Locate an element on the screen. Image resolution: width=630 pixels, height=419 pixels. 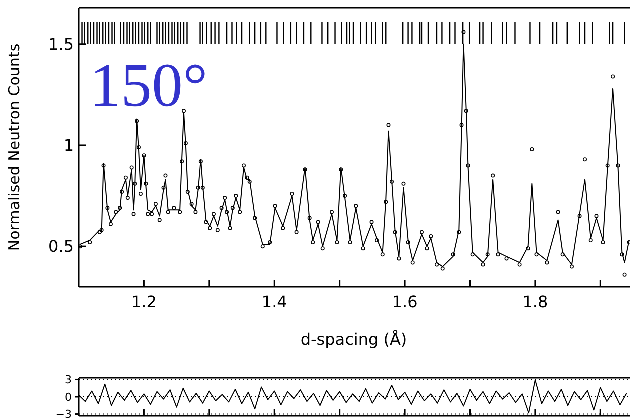
y-tick-label: −3 is located at coordinates (64, 413).